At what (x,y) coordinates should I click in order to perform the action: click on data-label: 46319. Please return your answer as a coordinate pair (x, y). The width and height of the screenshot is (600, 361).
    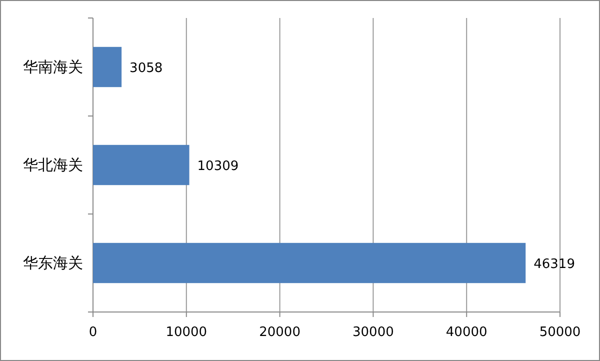
    Looking at the image, I should click on (554, 264).